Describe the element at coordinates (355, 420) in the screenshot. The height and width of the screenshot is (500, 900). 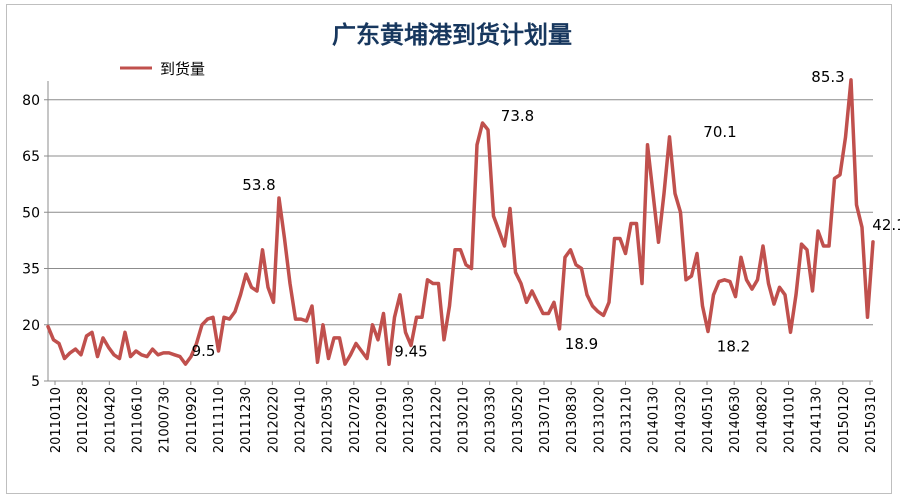
I see `x-tick-label: 20120720` at that location.